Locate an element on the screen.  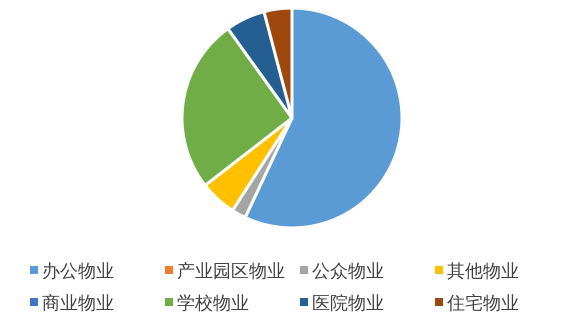
legend-label: 办公物业 is located at coordinates (78, 271).